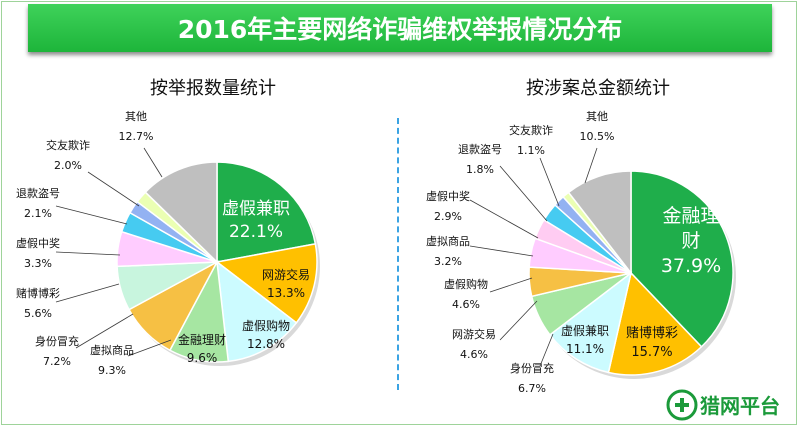  What do you see at coordinates (202, 339) in the screenshot?
I see `left-slice-3-name: 金融理财` at bounding box center [202, 339].